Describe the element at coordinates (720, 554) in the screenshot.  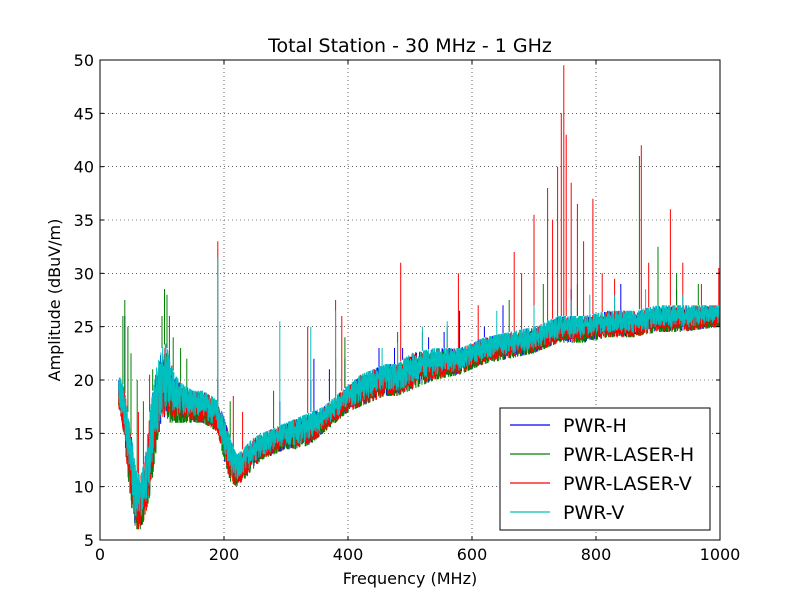
I see `x-tick-label: 1000` at that location.